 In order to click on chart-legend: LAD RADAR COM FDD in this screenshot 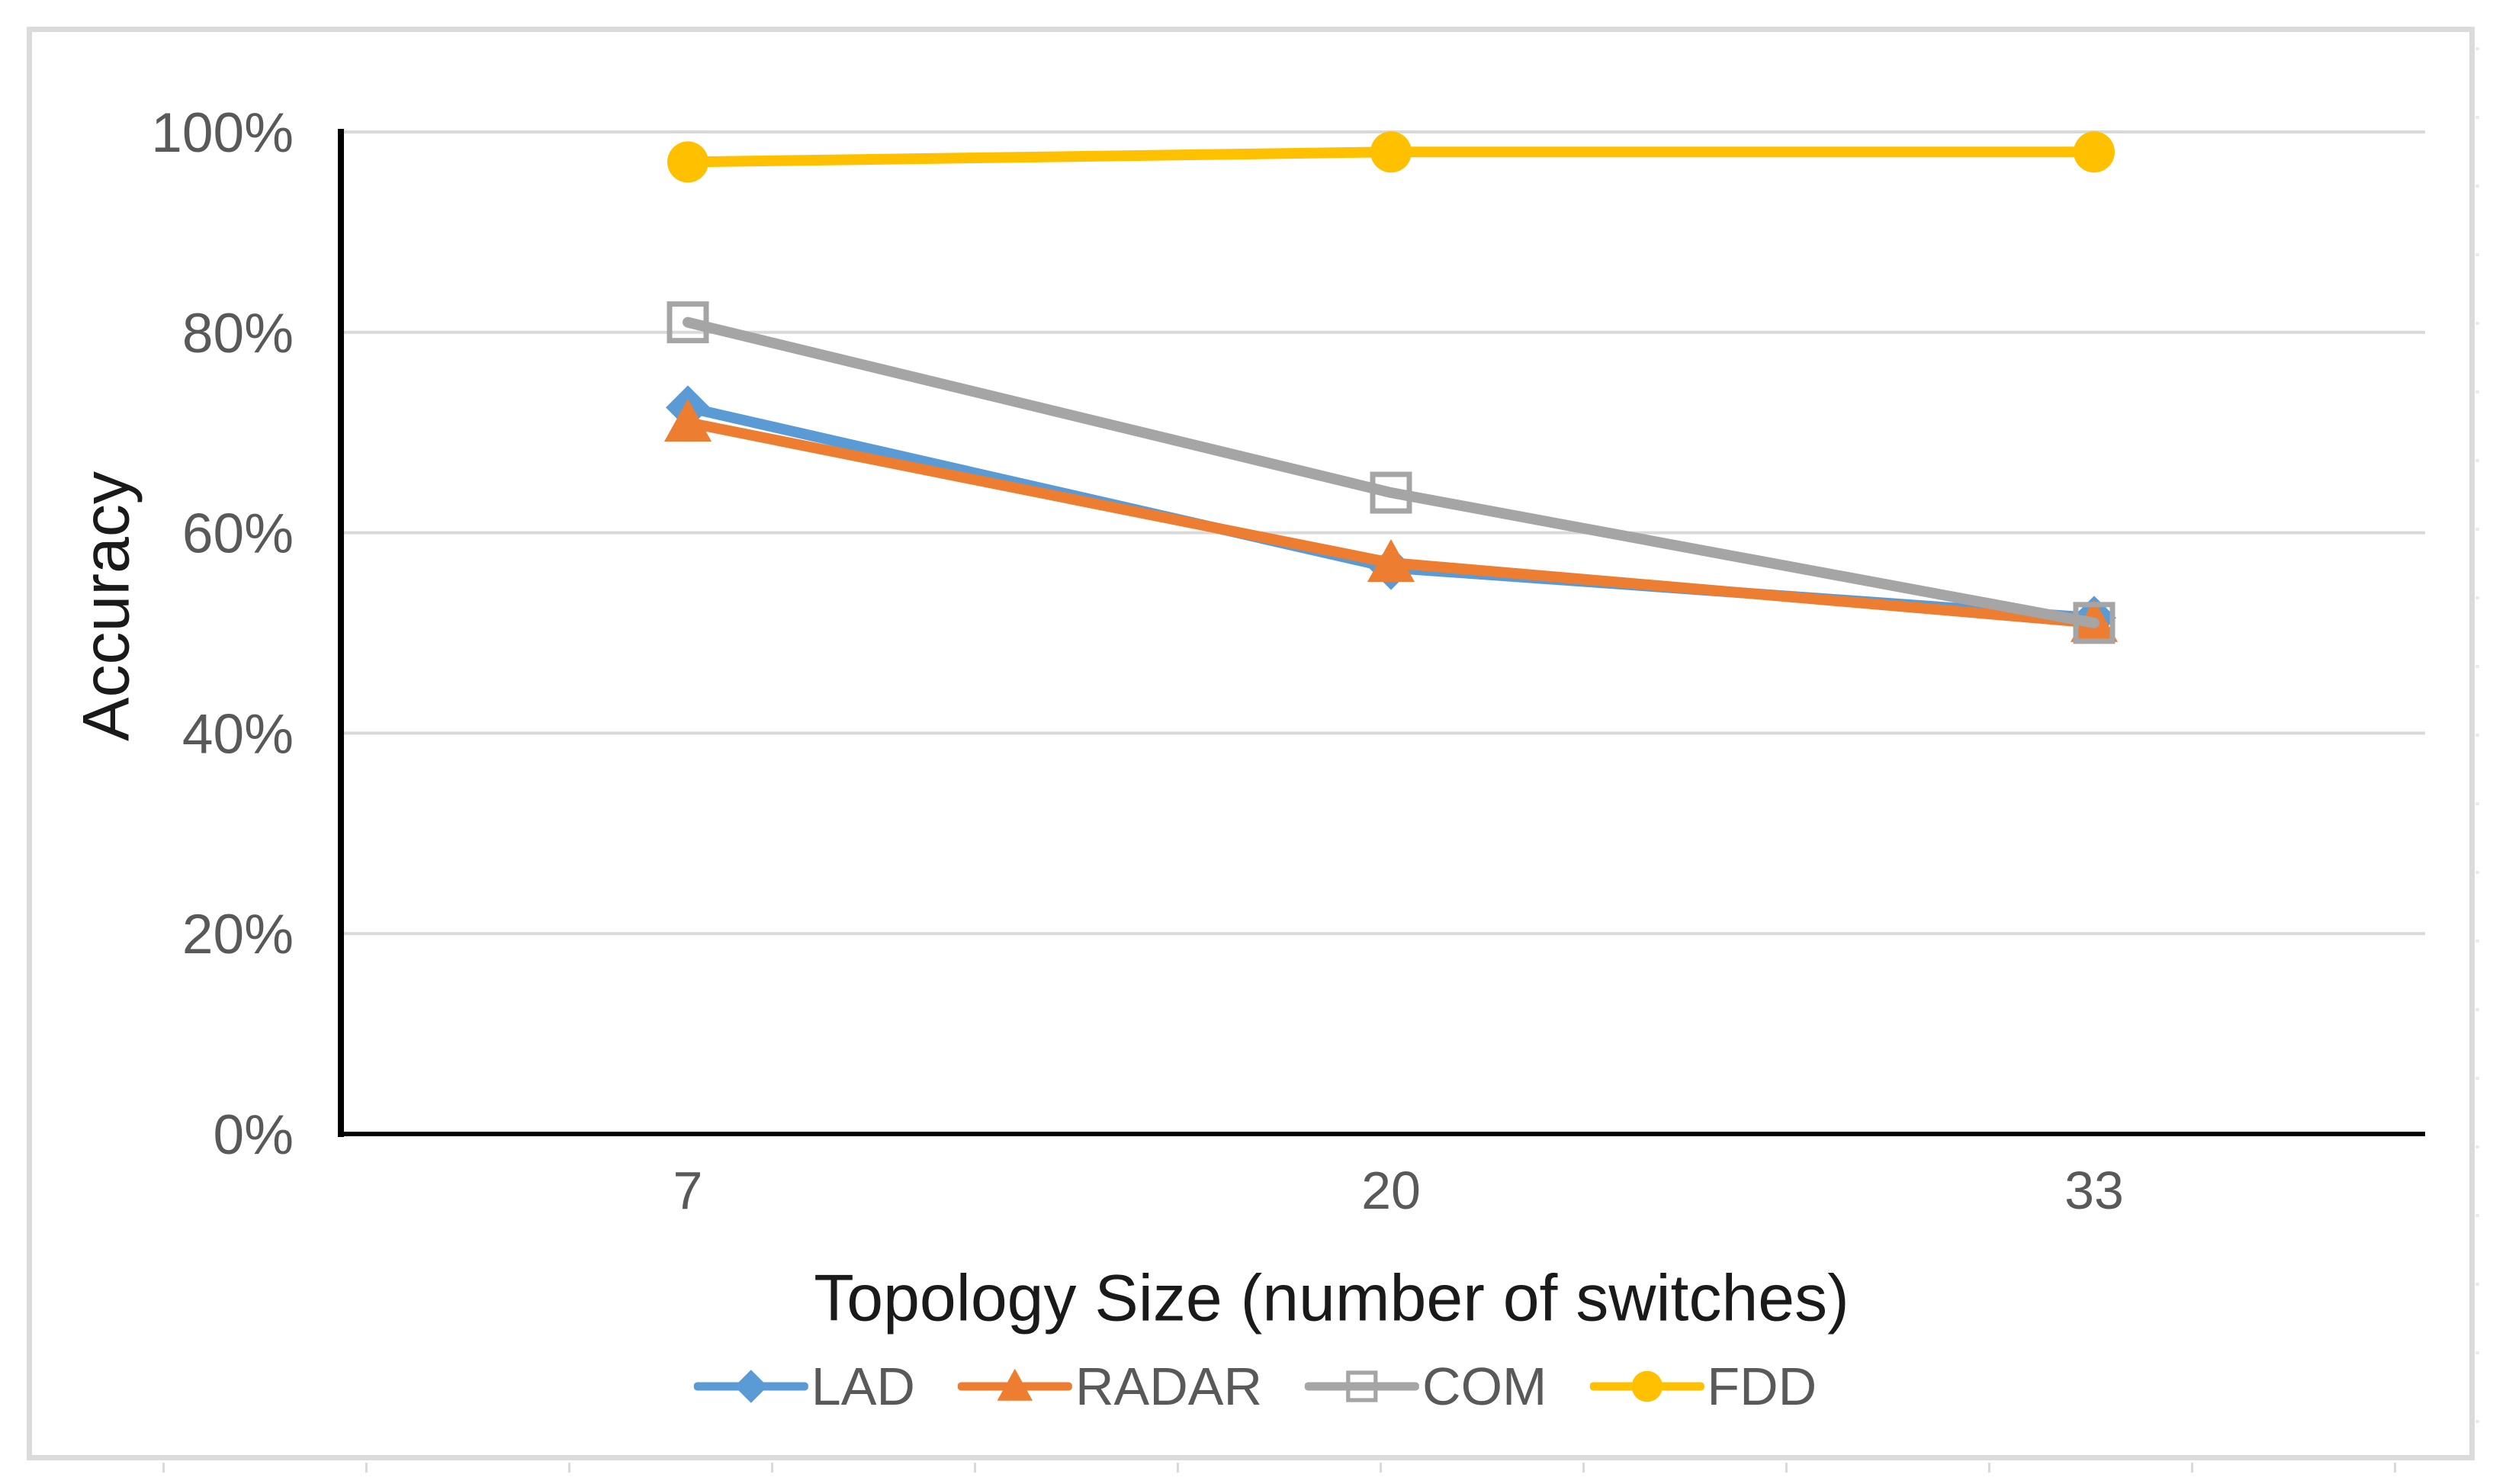, I will do `click(1255, 1386)`.